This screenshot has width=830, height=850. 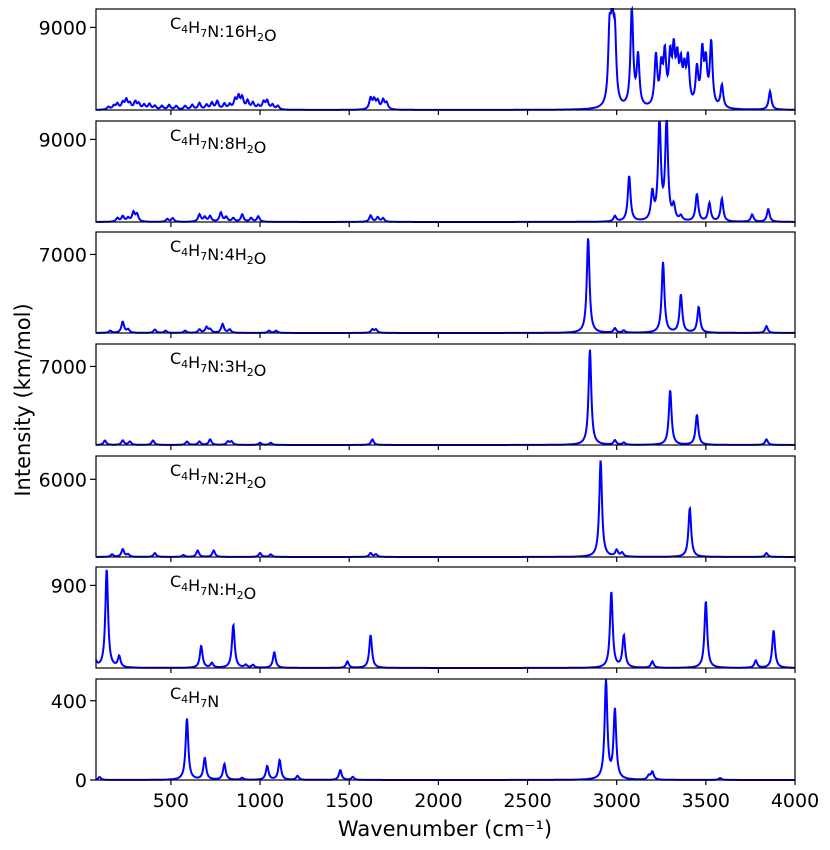 I want to click on panel-0-label: C4H7N:16H2O, so click(x=223, y=29).